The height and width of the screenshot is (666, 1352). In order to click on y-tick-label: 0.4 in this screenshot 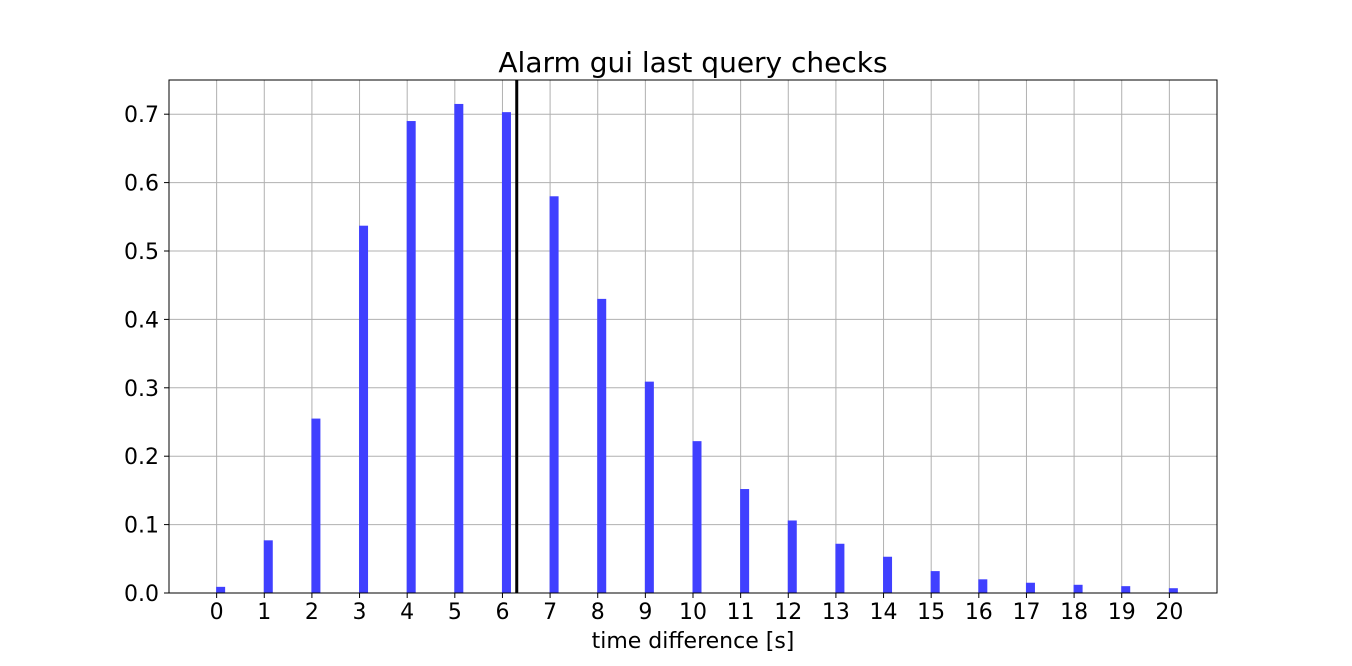, I will do `click(141, 320)`.